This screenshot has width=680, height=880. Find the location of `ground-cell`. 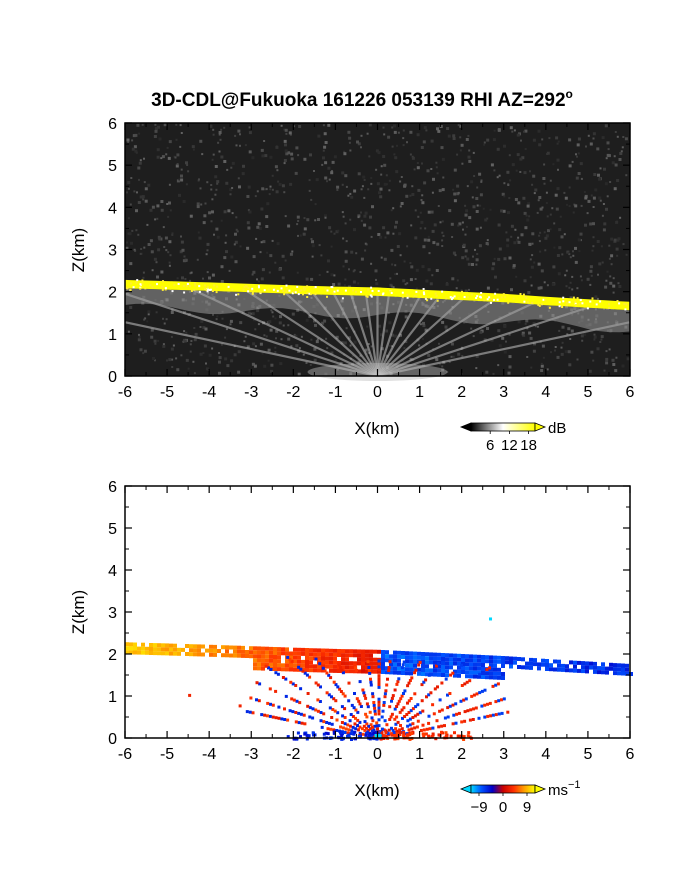

ground-cell is located at coordinates (342, 736).